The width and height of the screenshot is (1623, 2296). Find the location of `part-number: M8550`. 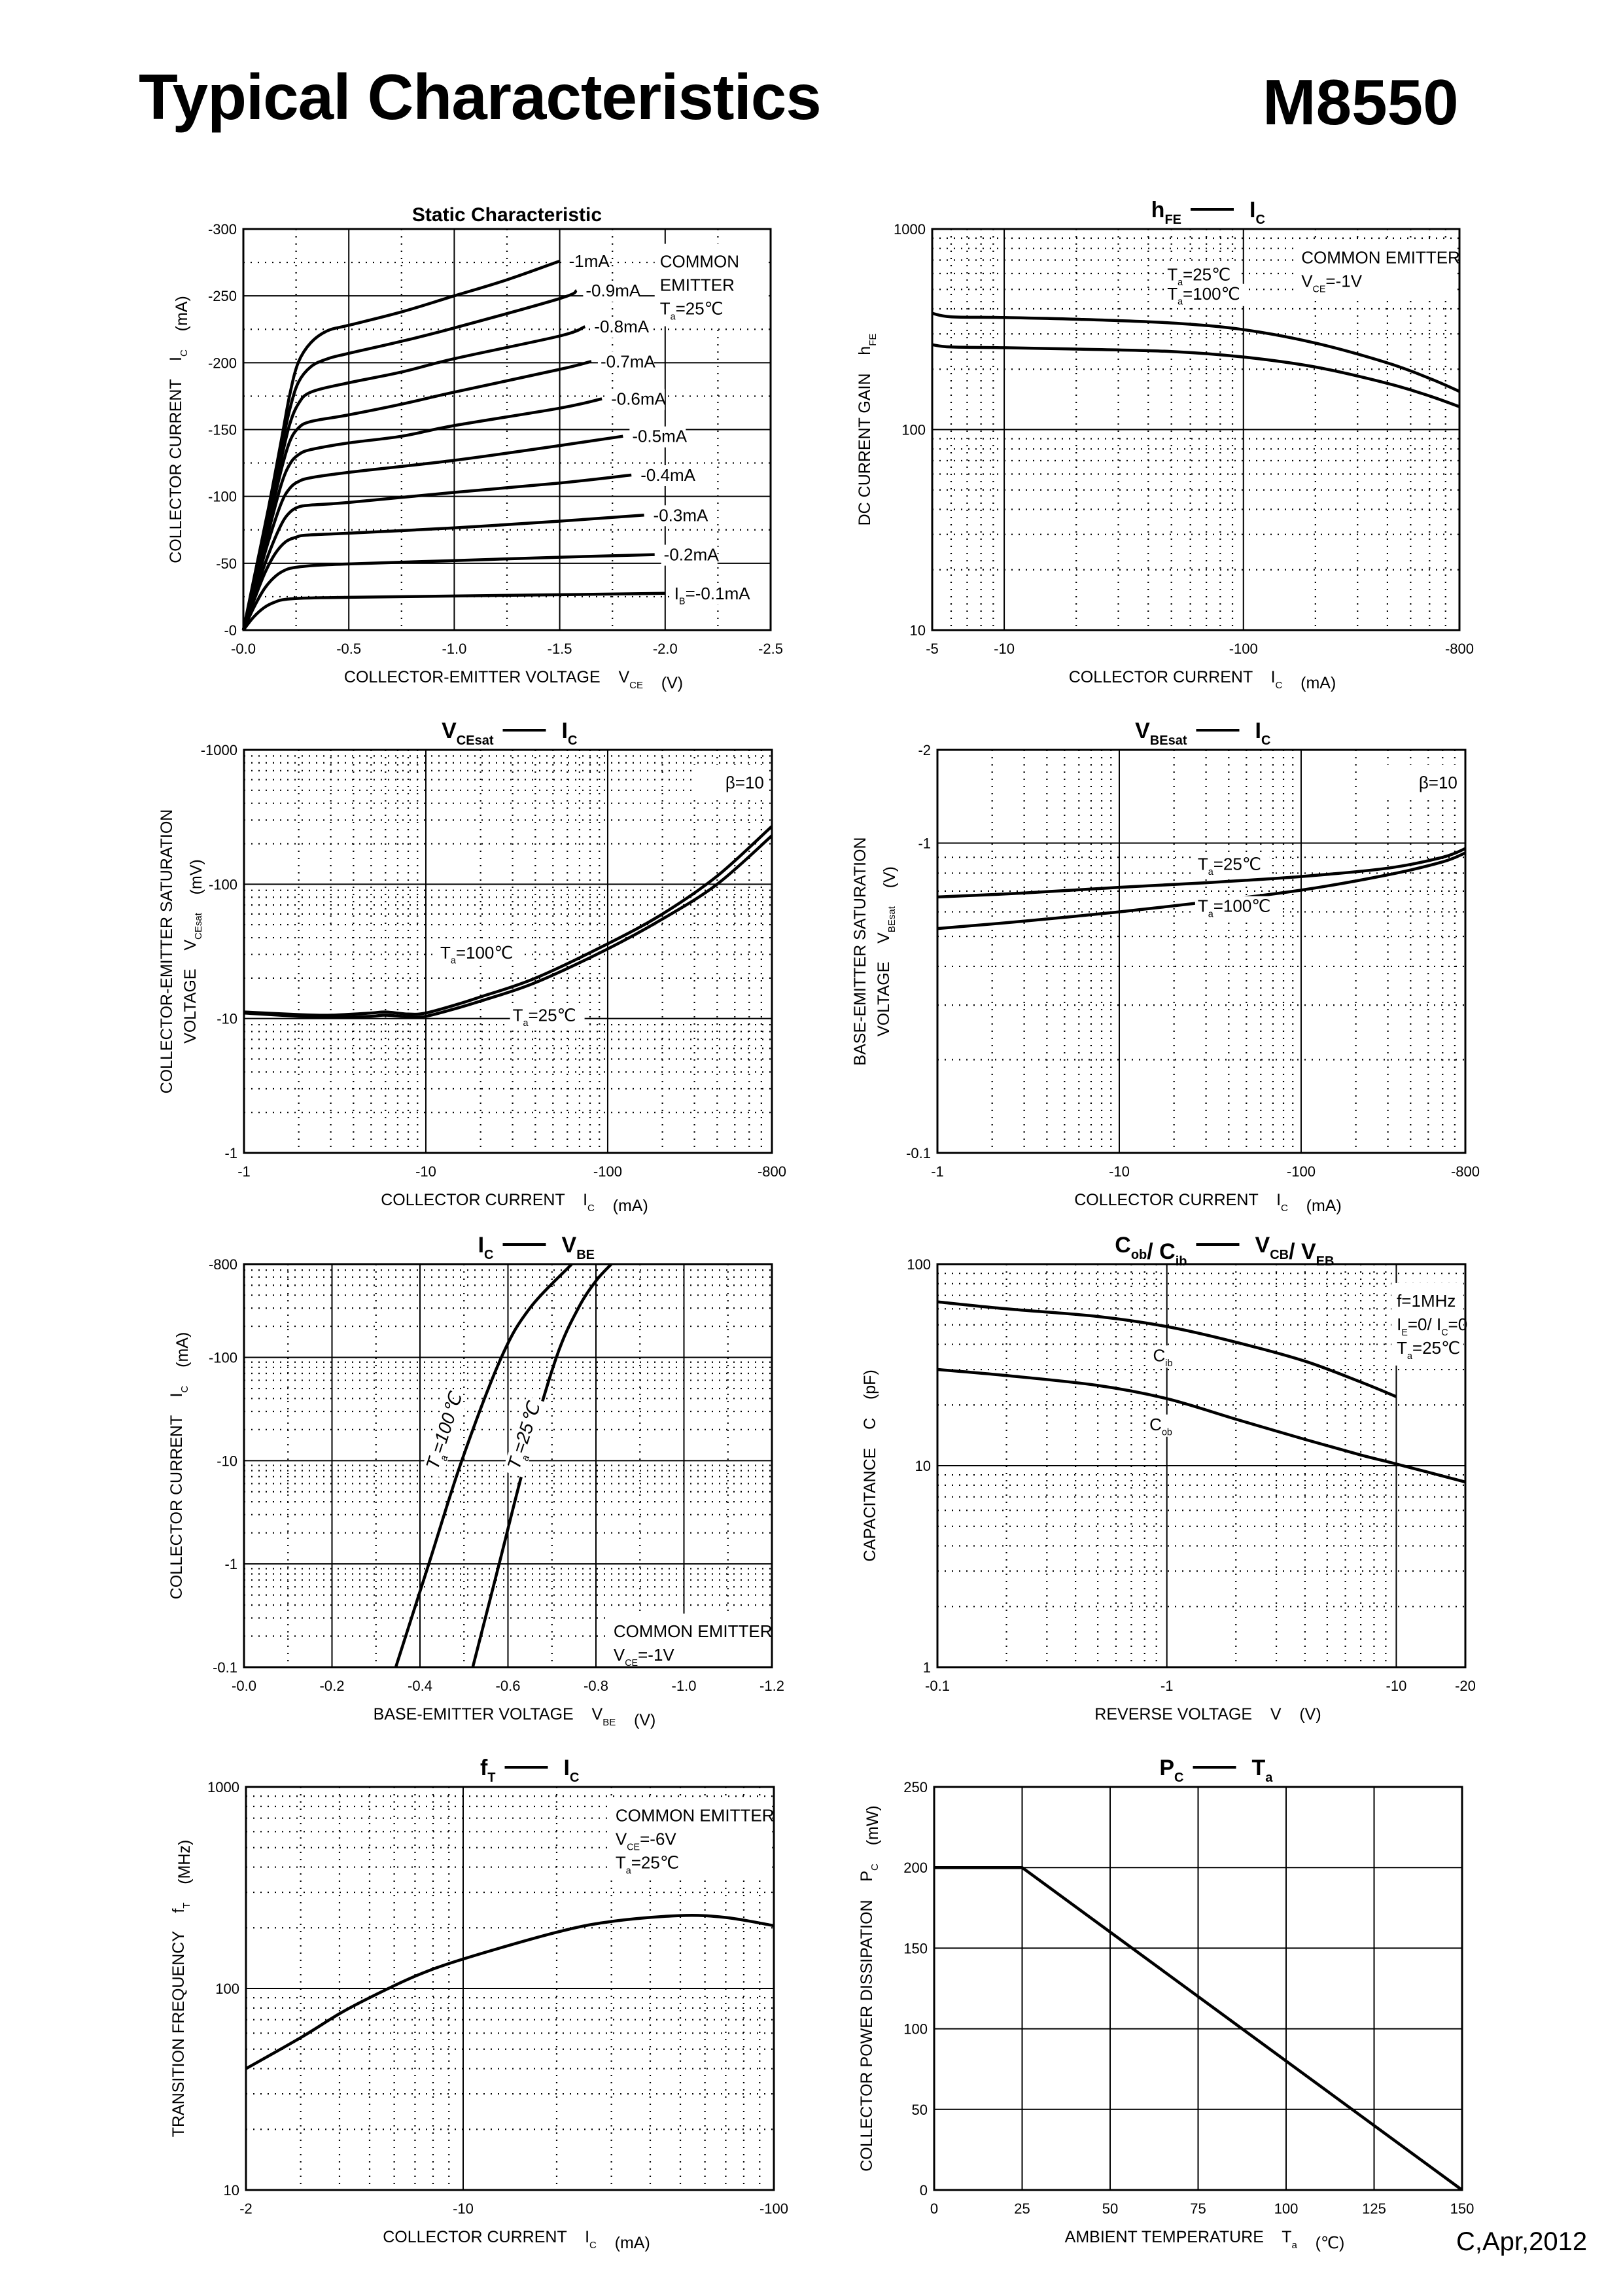

part-number: M8550 is located at coordinates (1361, 102).